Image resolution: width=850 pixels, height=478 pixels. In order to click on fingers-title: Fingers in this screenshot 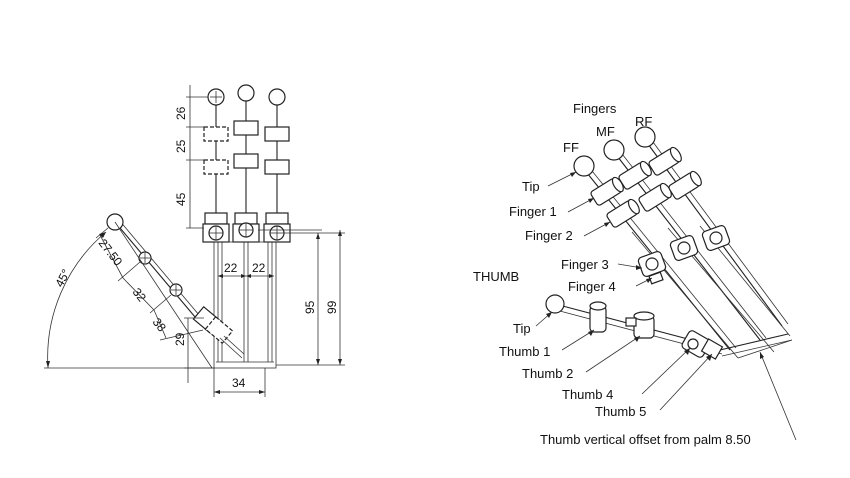, I will do `click(595, 108)`.